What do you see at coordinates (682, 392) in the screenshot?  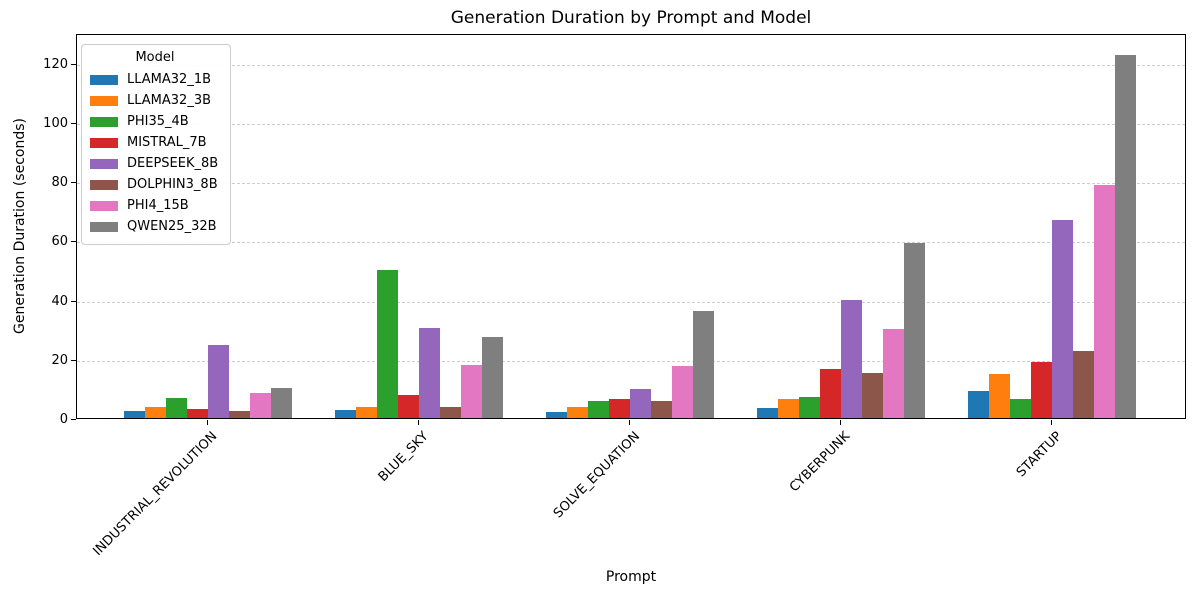 I see `bar-phi4_15b-solve_equation` at bounding box center [682, 392].